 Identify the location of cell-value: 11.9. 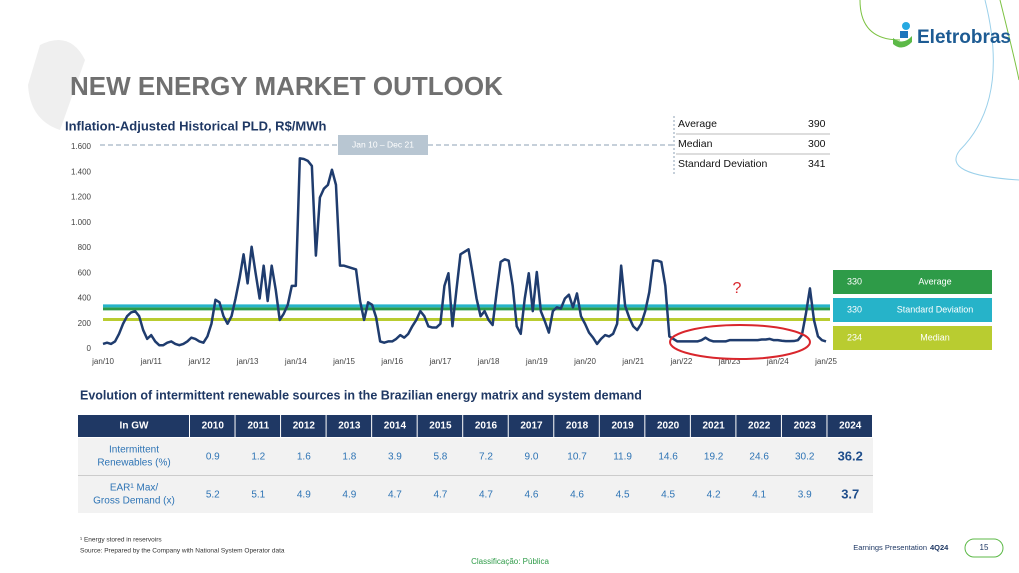
(622, 457).